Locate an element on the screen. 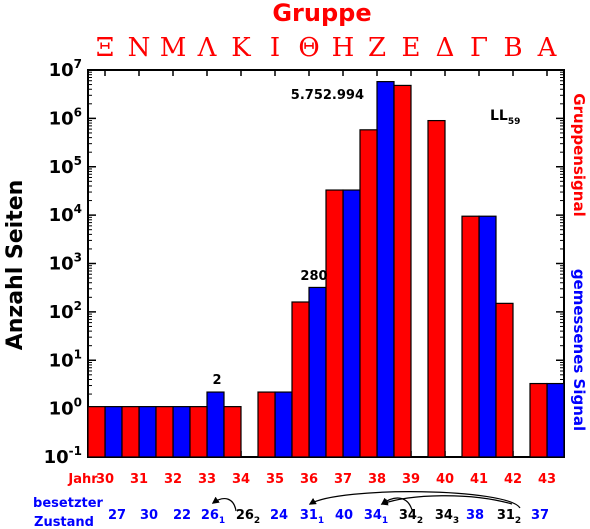  x-tick-label: 43 is located at coordinates (547, 479).